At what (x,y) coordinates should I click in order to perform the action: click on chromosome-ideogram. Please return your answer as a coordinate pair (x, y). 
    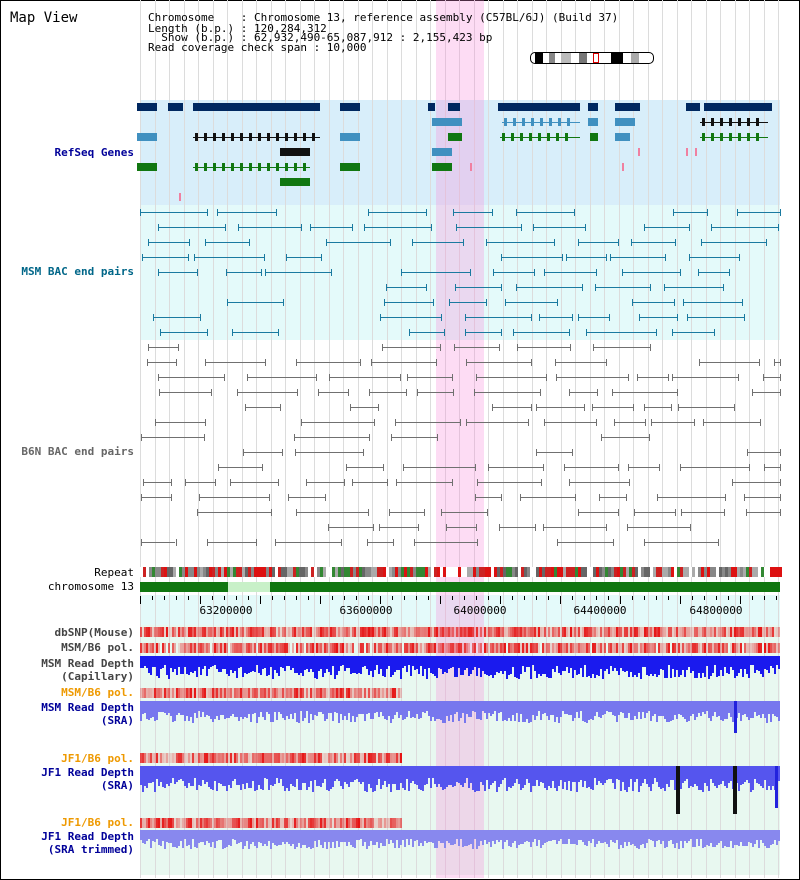
    Looking at the image, I should click on (592, 58).